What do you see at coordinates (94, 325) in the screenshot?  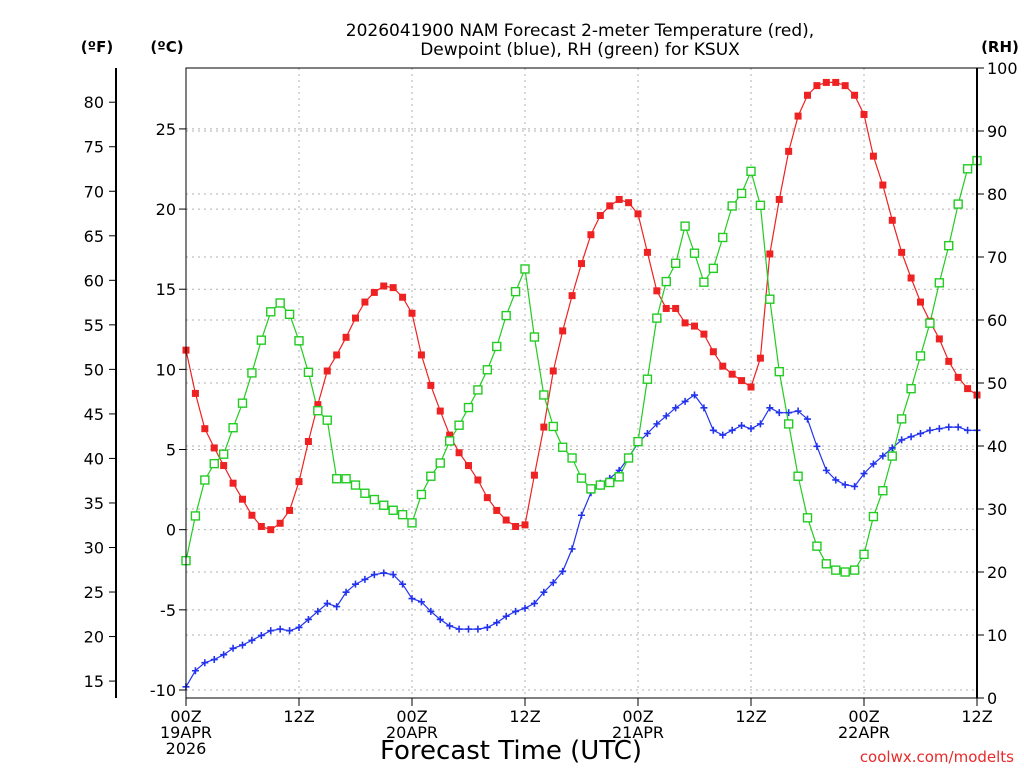 I see `fahrenheit-tick-label: 55` at bounding box center [94, 325].